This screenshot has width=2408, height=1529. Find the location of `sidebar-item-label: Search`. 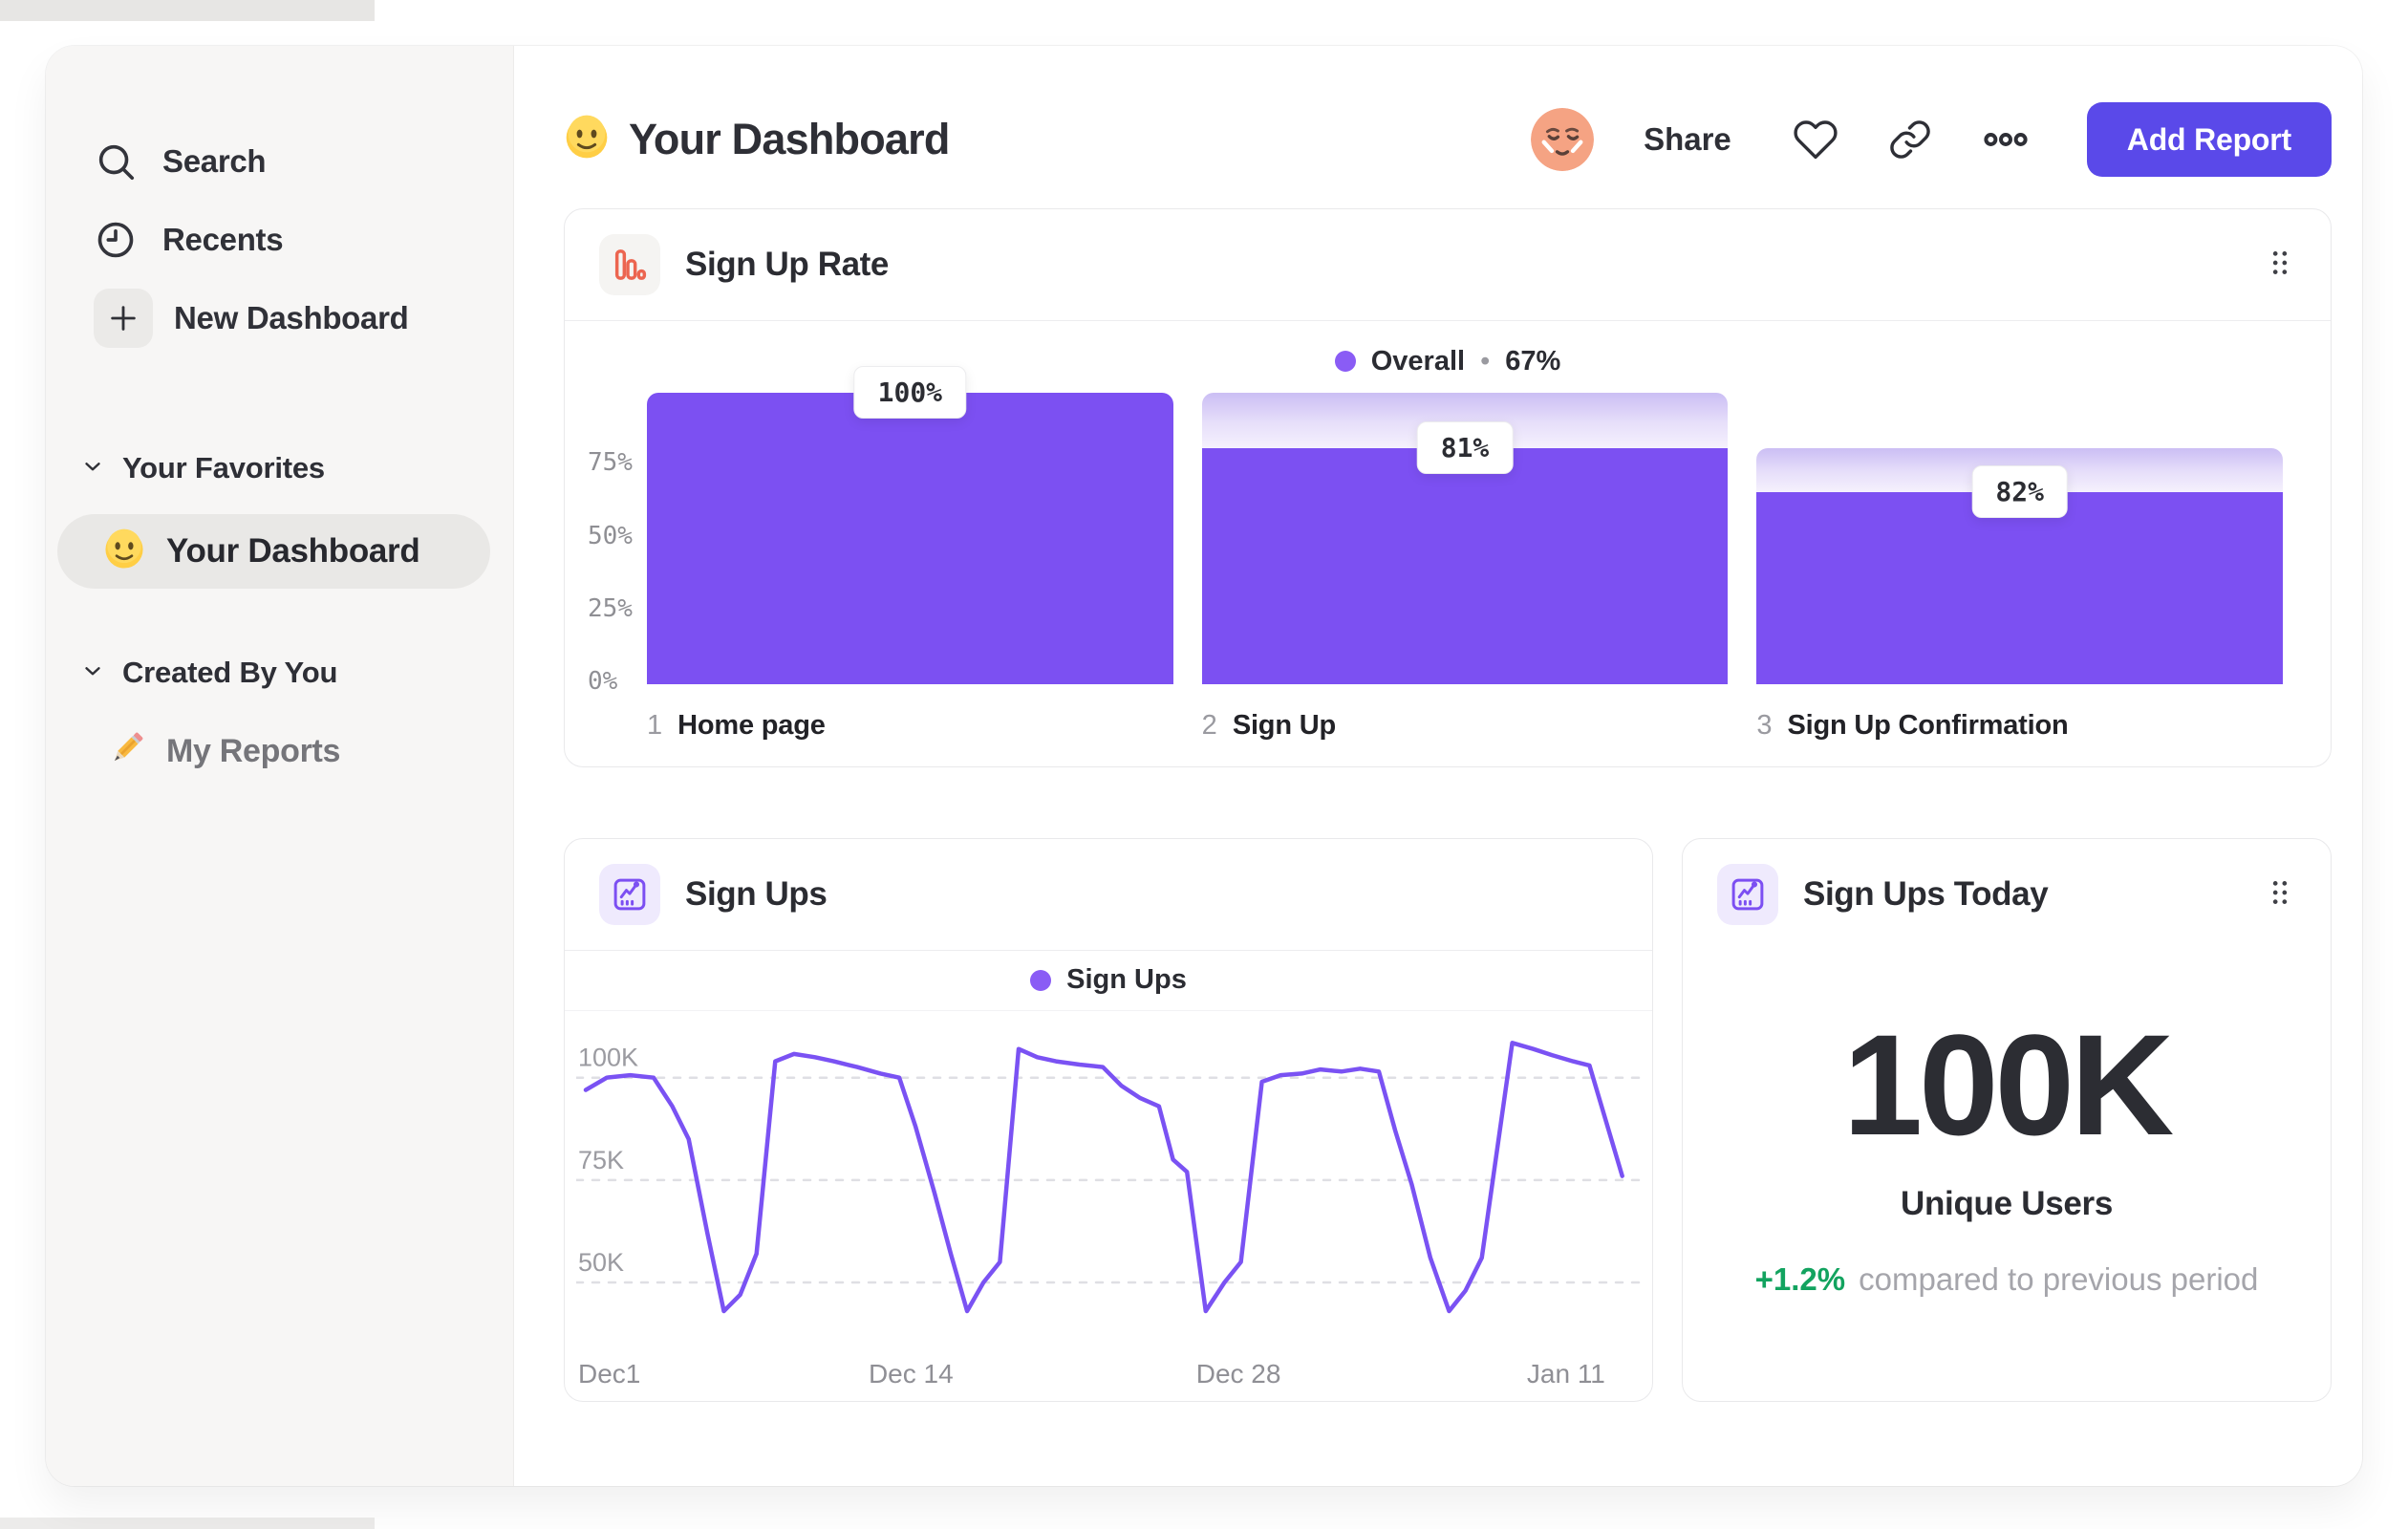

sidebar-item-label: Search is located at coordinates (215, 161).